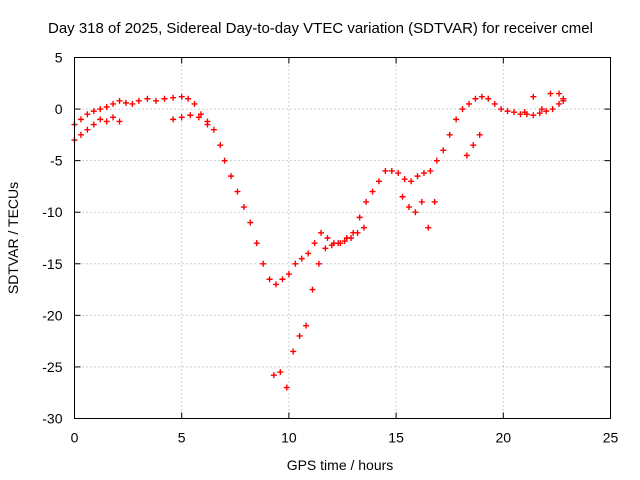 Image resolution: width=640 pixels, height=480 pixels. What do you see at coordinates (396, 438) in the screenshot?
I see `x-tick-label: 15` at bounding box center [396, 438].